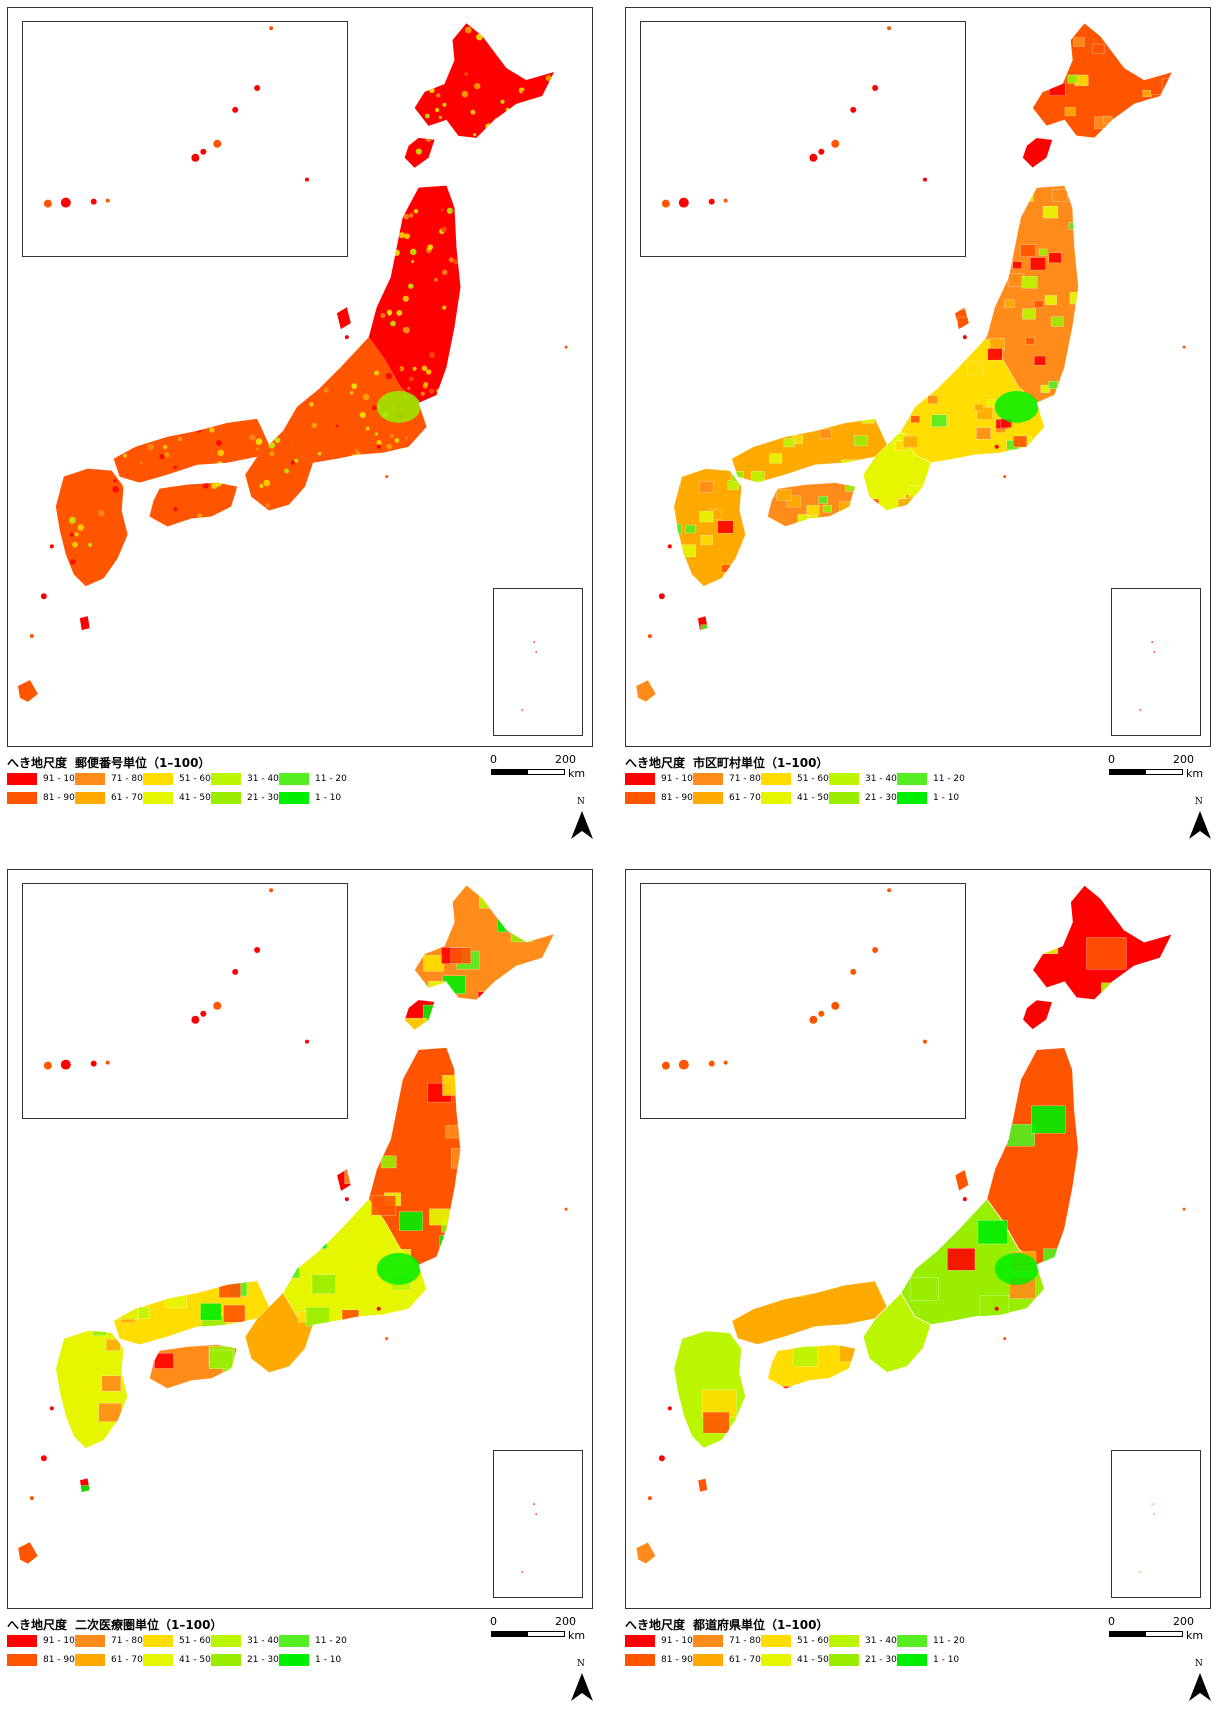 The height and width of the screenshot is (1712, 1218). Describe the element at coordinates (730, 1624) in the screenshot. I see `legend-title: へき地尺度 都道府県単位（1–100）` at that location.